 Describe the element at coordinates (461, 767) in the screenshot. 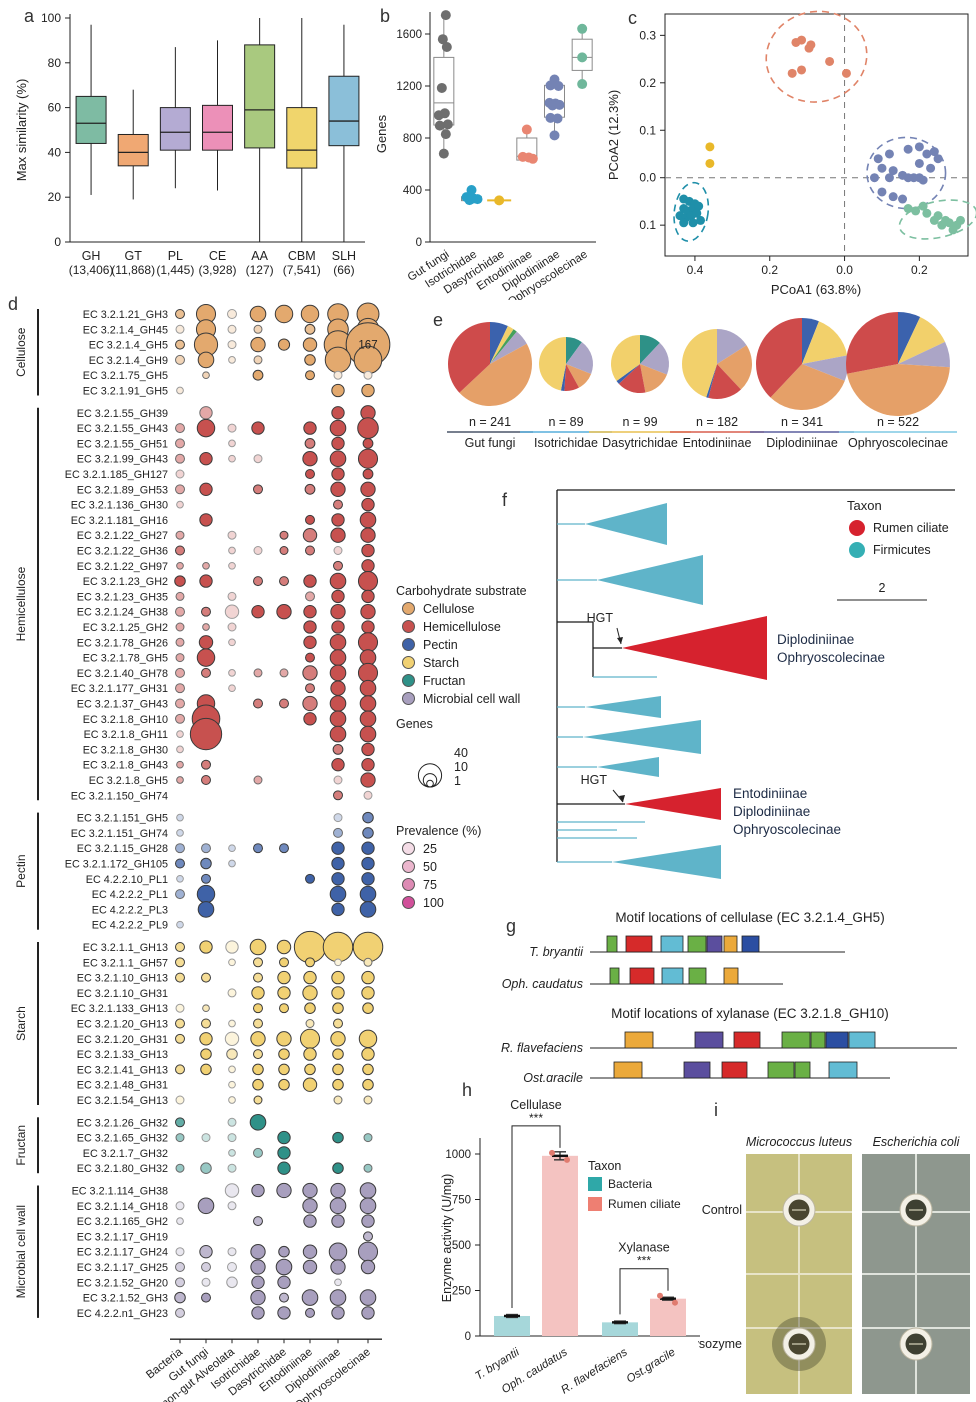

I see `svg-text: 10` at that location.